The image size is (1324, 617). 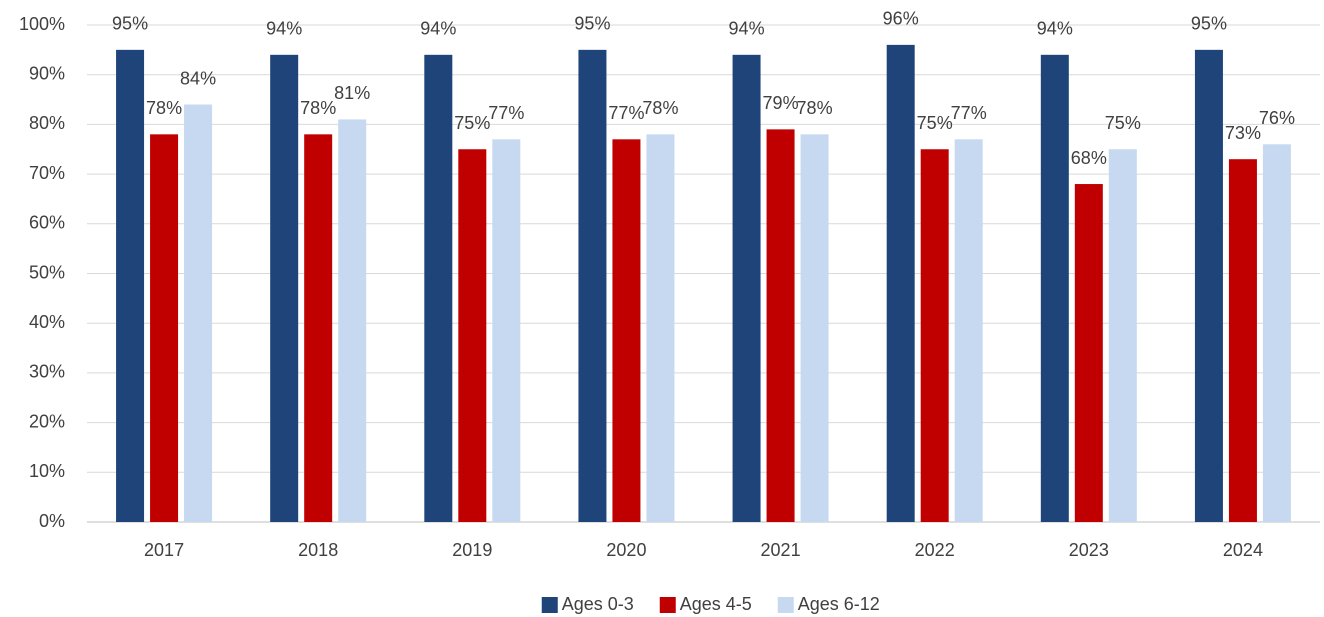 I want to click on y-tick-label: 20%, so click(x=47, y=421).